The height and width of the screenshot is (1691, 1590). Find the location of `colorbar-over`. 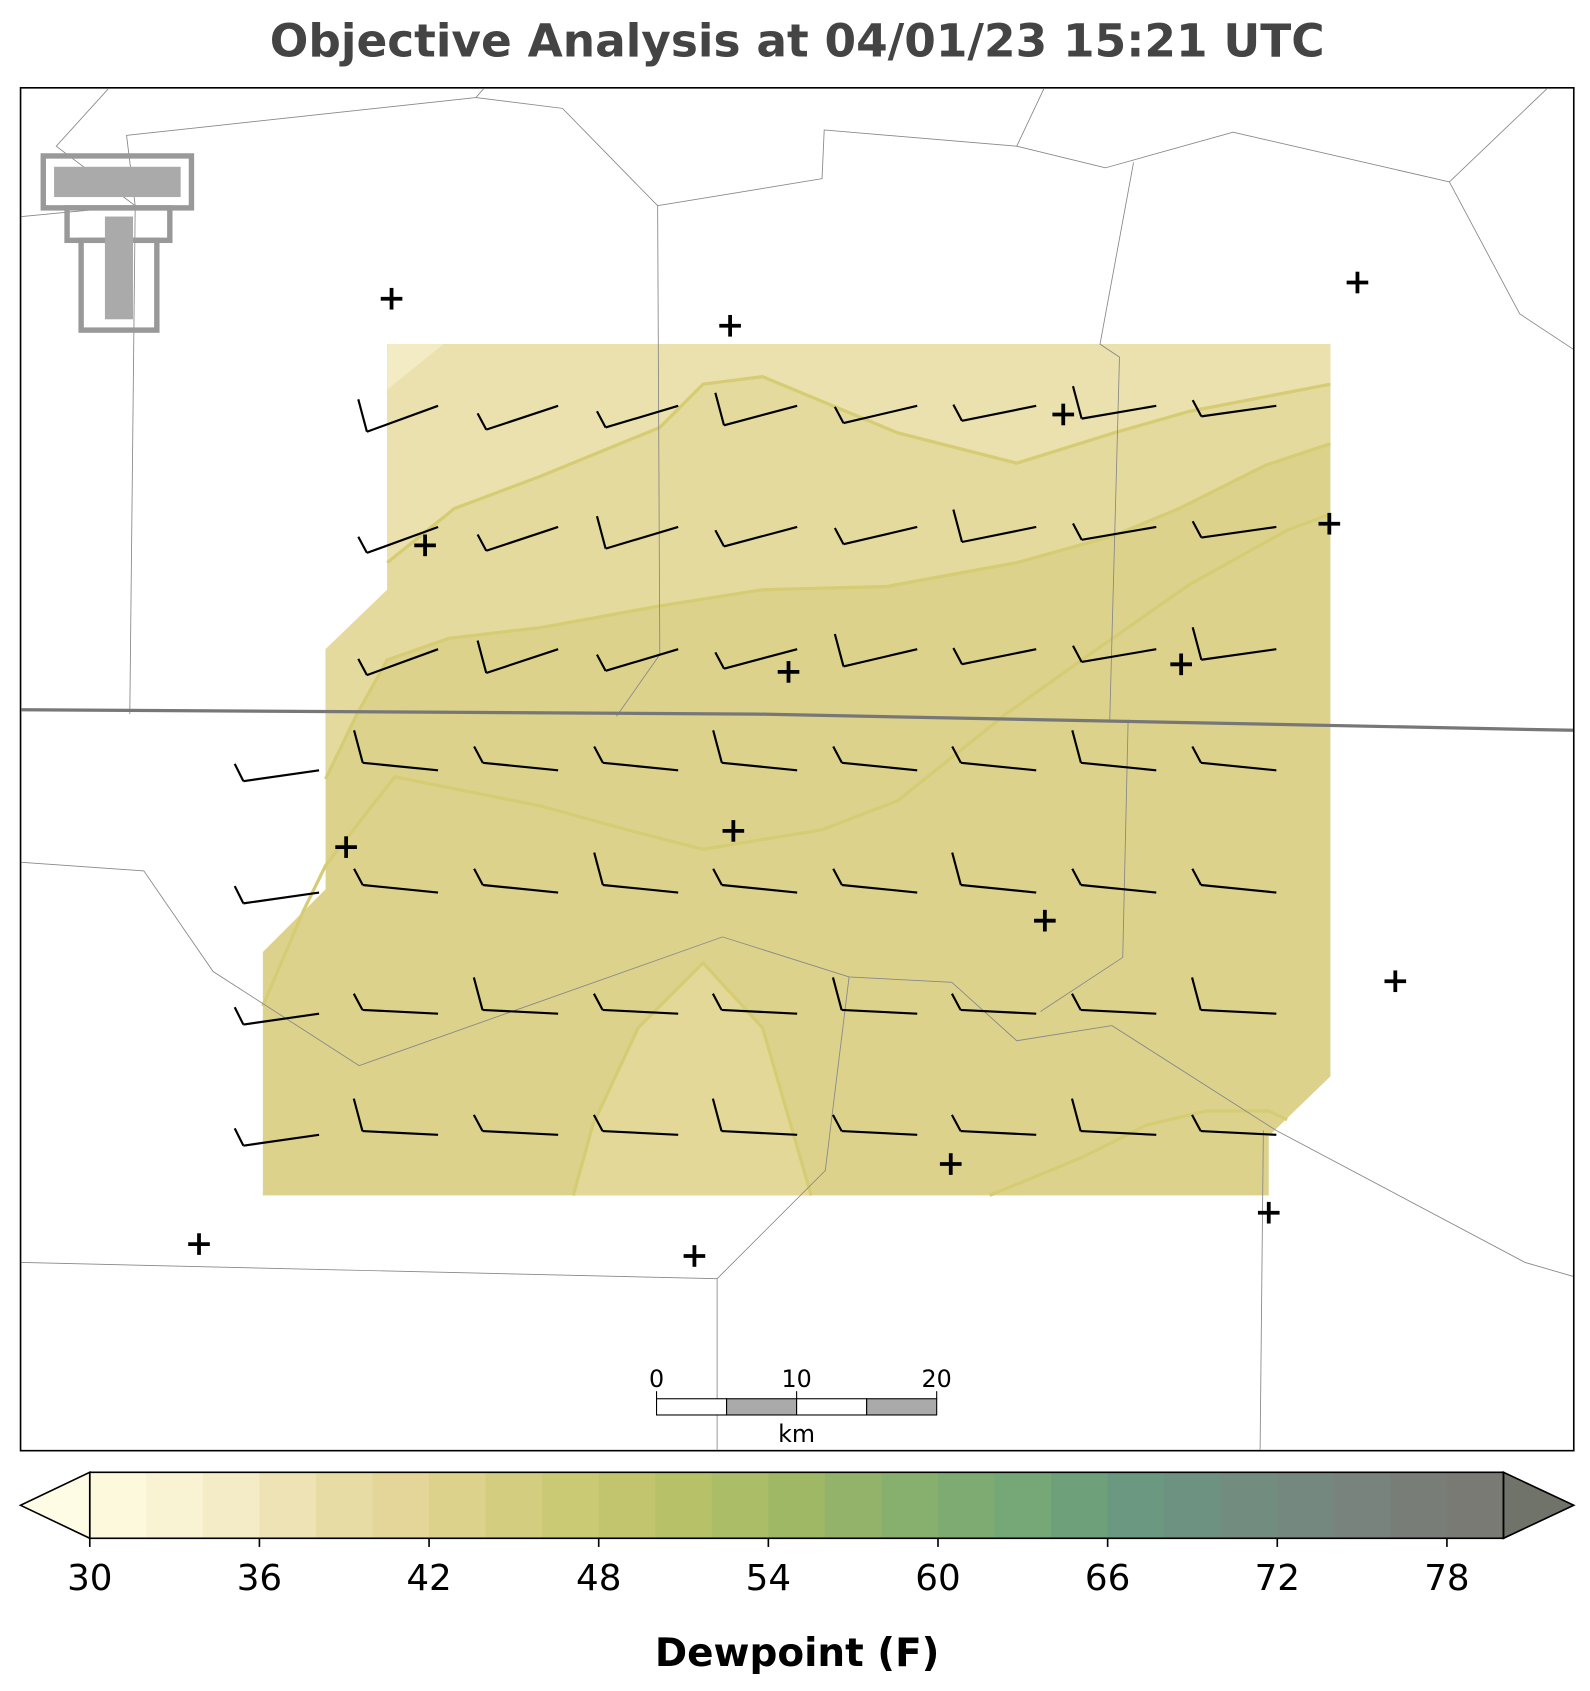

colorbar-over is located at coordinates (1539, 1505).